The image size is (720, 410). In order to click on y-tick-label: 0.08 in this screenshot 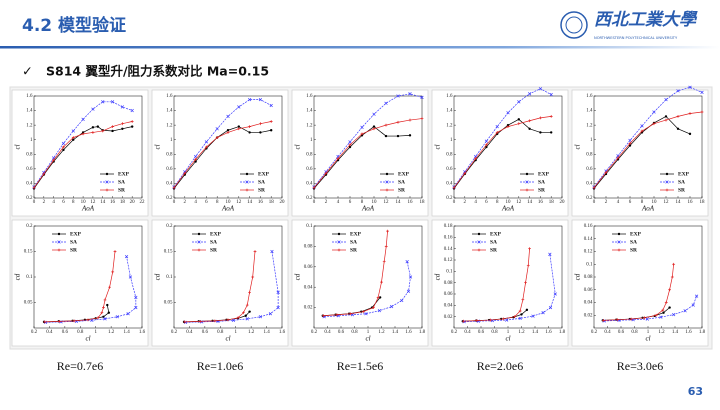, I will do `click(308, 247)`.